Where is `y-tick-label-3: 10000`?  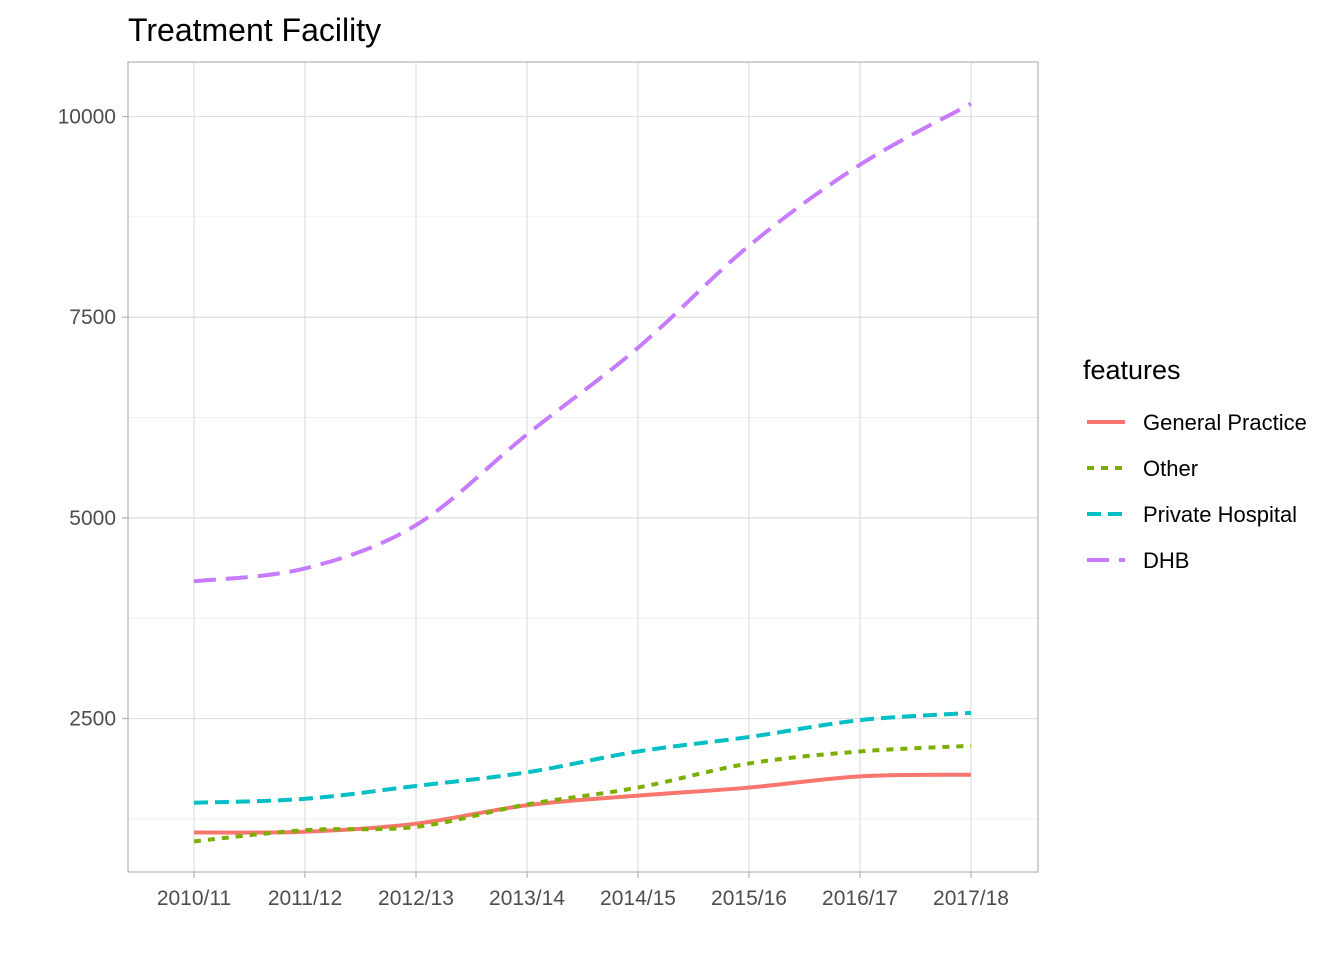
y-tick-label-3: 10000 is located at coordinates (87, 117).